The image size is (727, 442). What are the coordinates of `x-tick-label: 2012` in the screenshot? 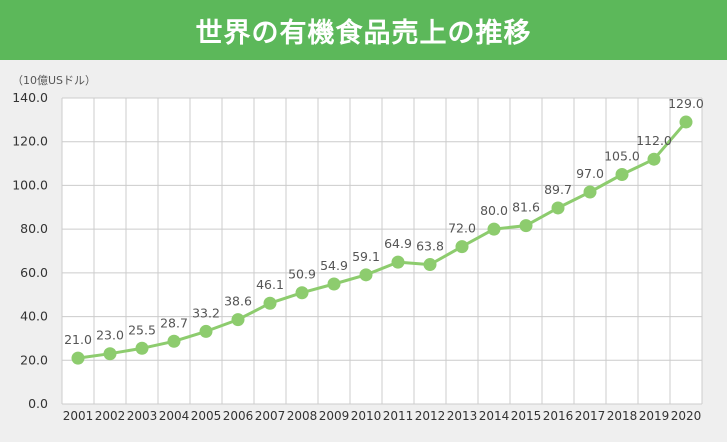 It's located at (430, 416).